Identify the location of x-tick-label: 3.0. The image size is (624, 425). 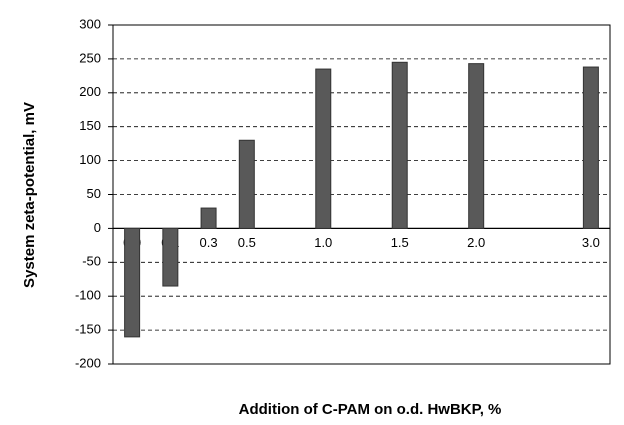
(591, 242).